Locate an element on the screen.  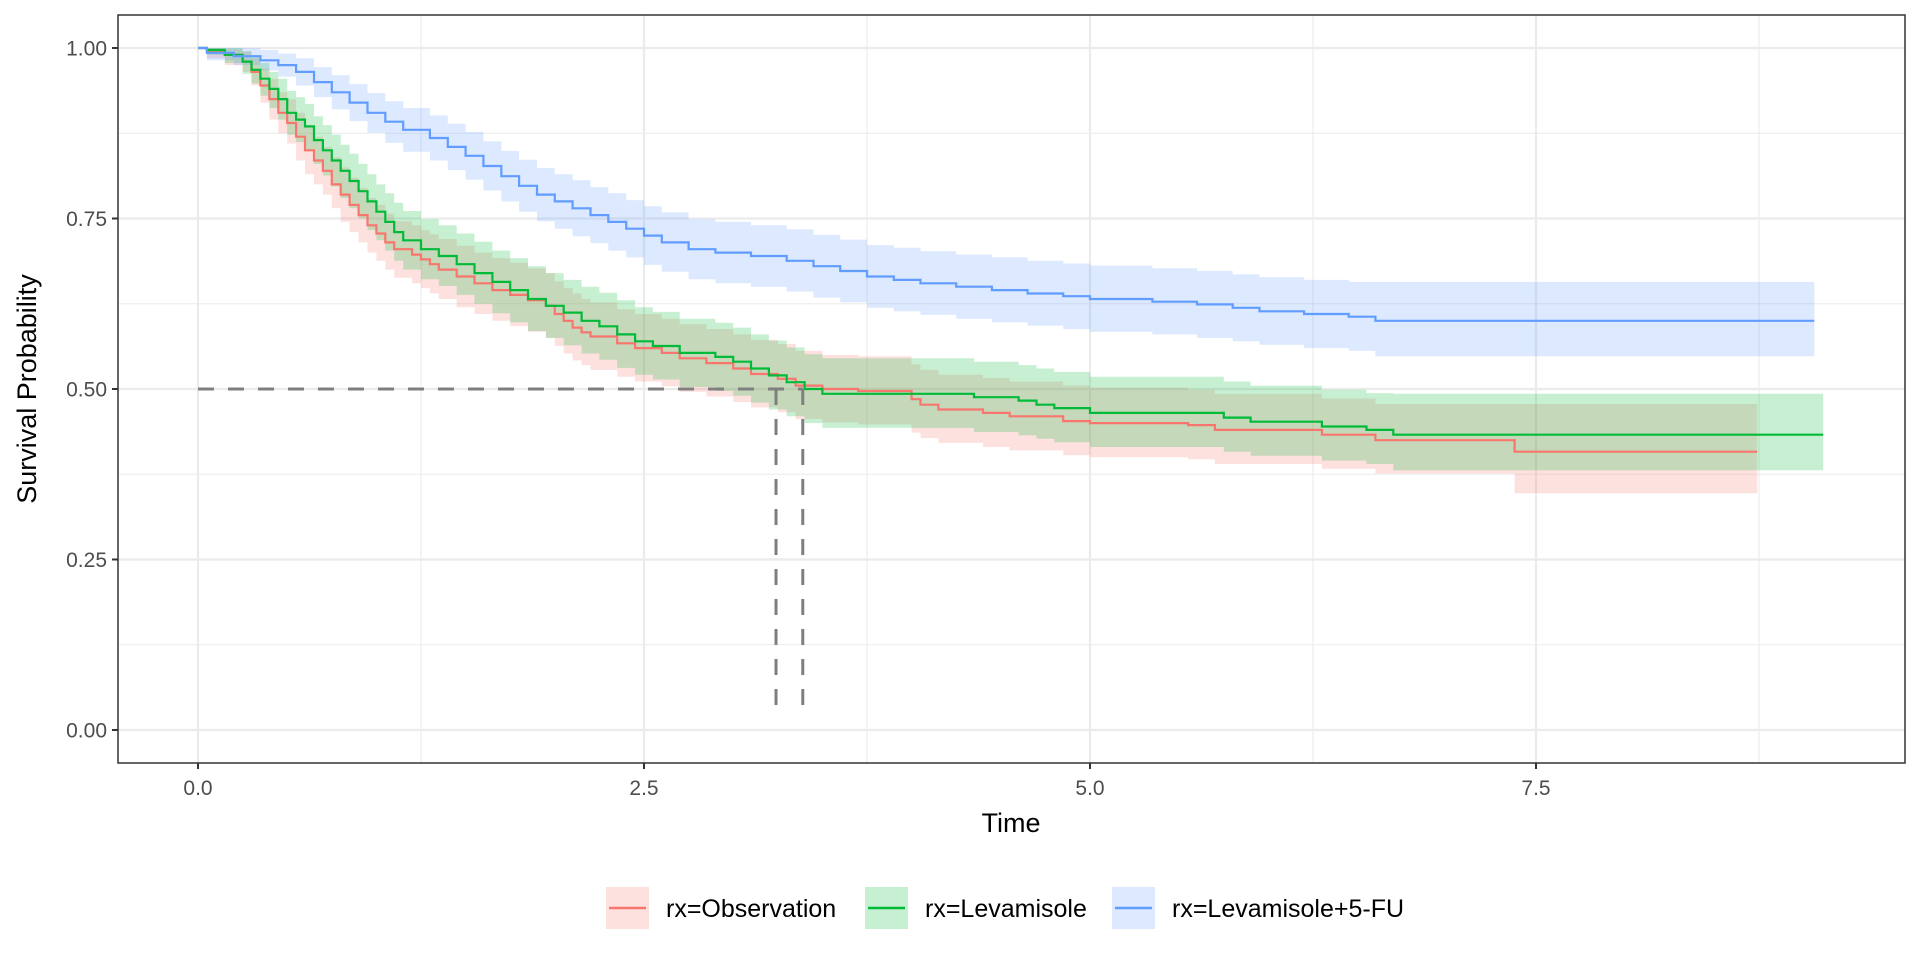
y-axis: 0.00 0.25 0.50 0.75 1.00 is located at coordinates (92, 390).